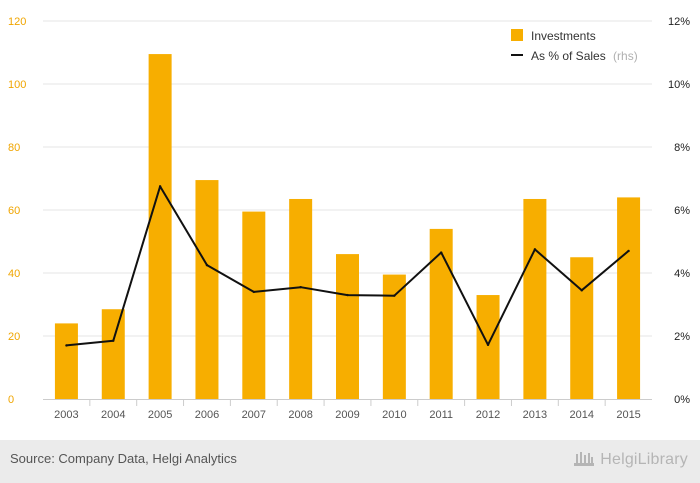  What do you see at coordinates (535, 415) in the screenshot?
I see `x-tick-label: 2013` at bounding box center [535, 415].